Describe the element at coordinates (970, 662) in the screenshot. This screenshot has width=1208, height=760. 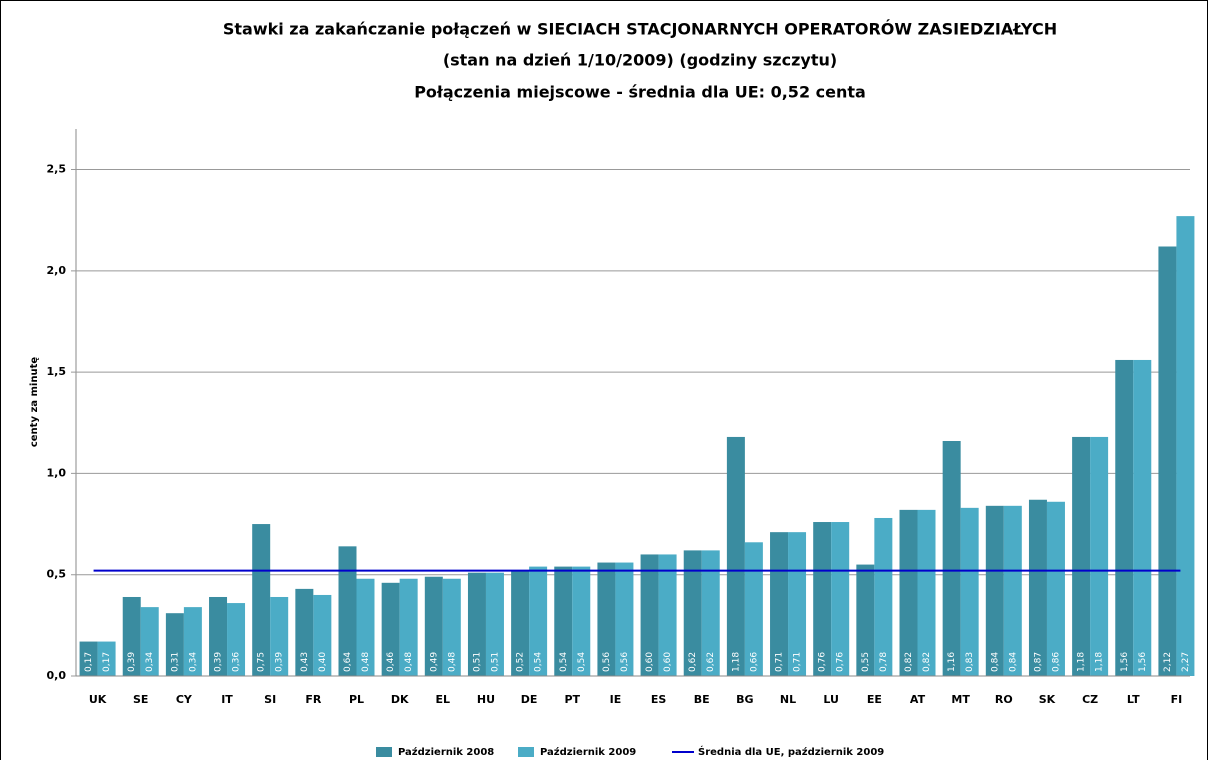
I see `value-label: 0,83` at that location.